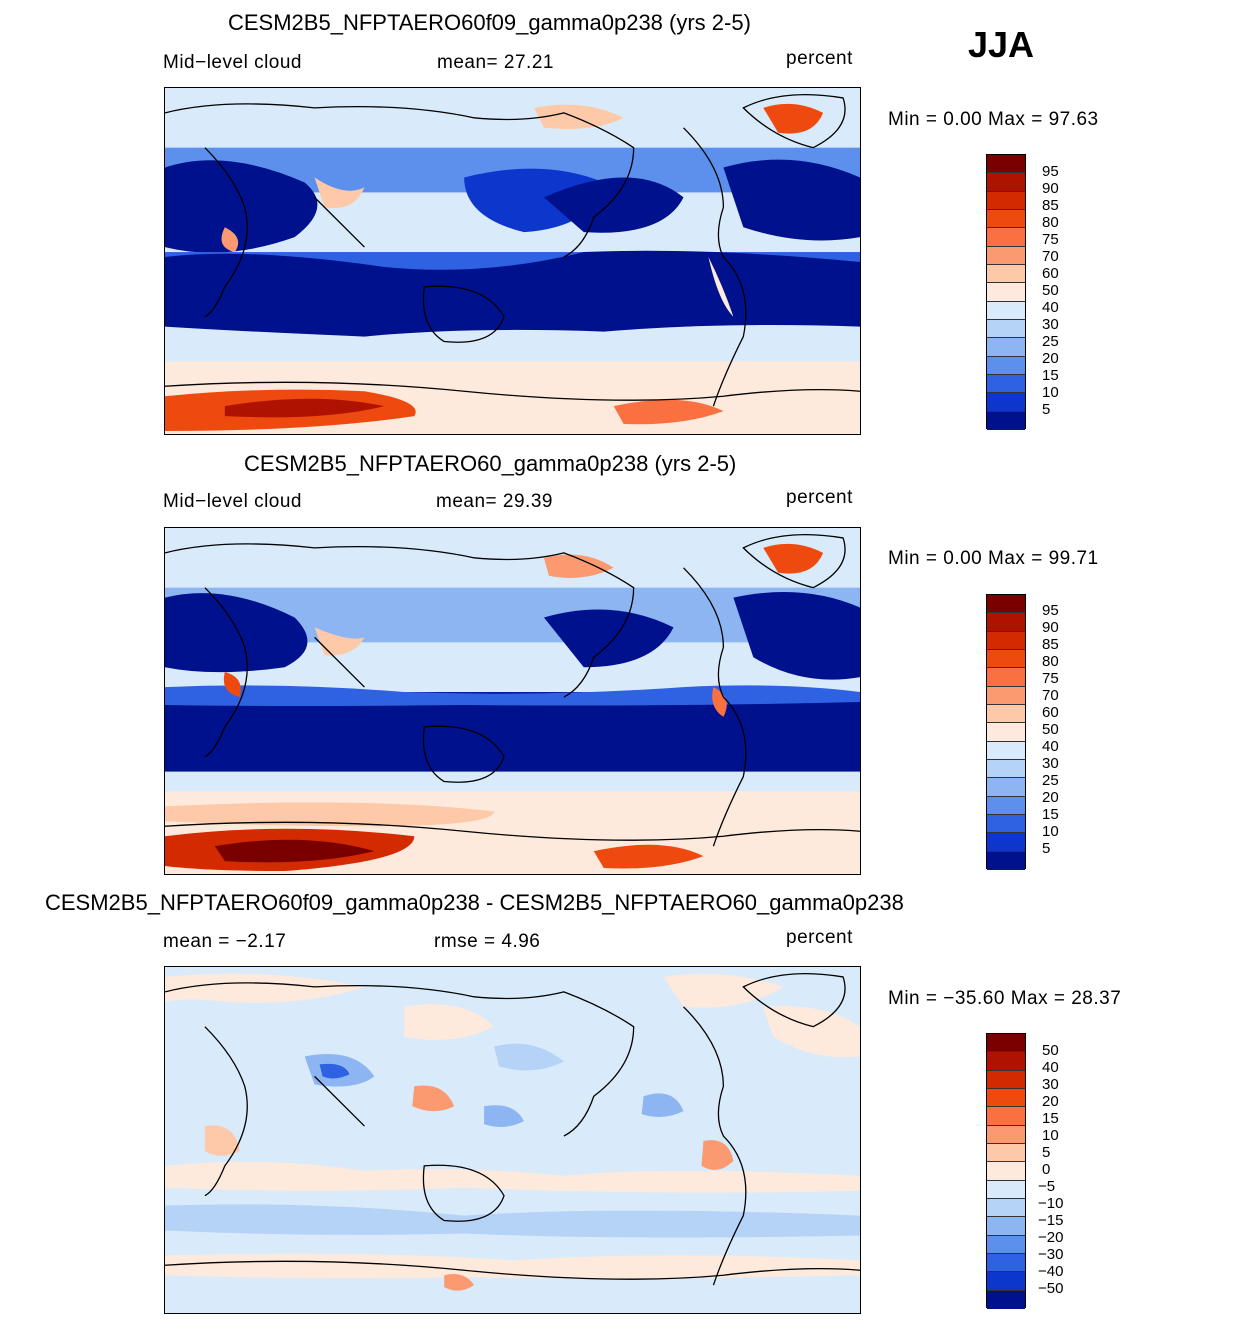 The image size is (1252, 1329). What do you see at coordinates (1051, 1220) in the screenshot?
I see `panel-3-colorbar-label: −15` at bounding box center [1051, 1220].